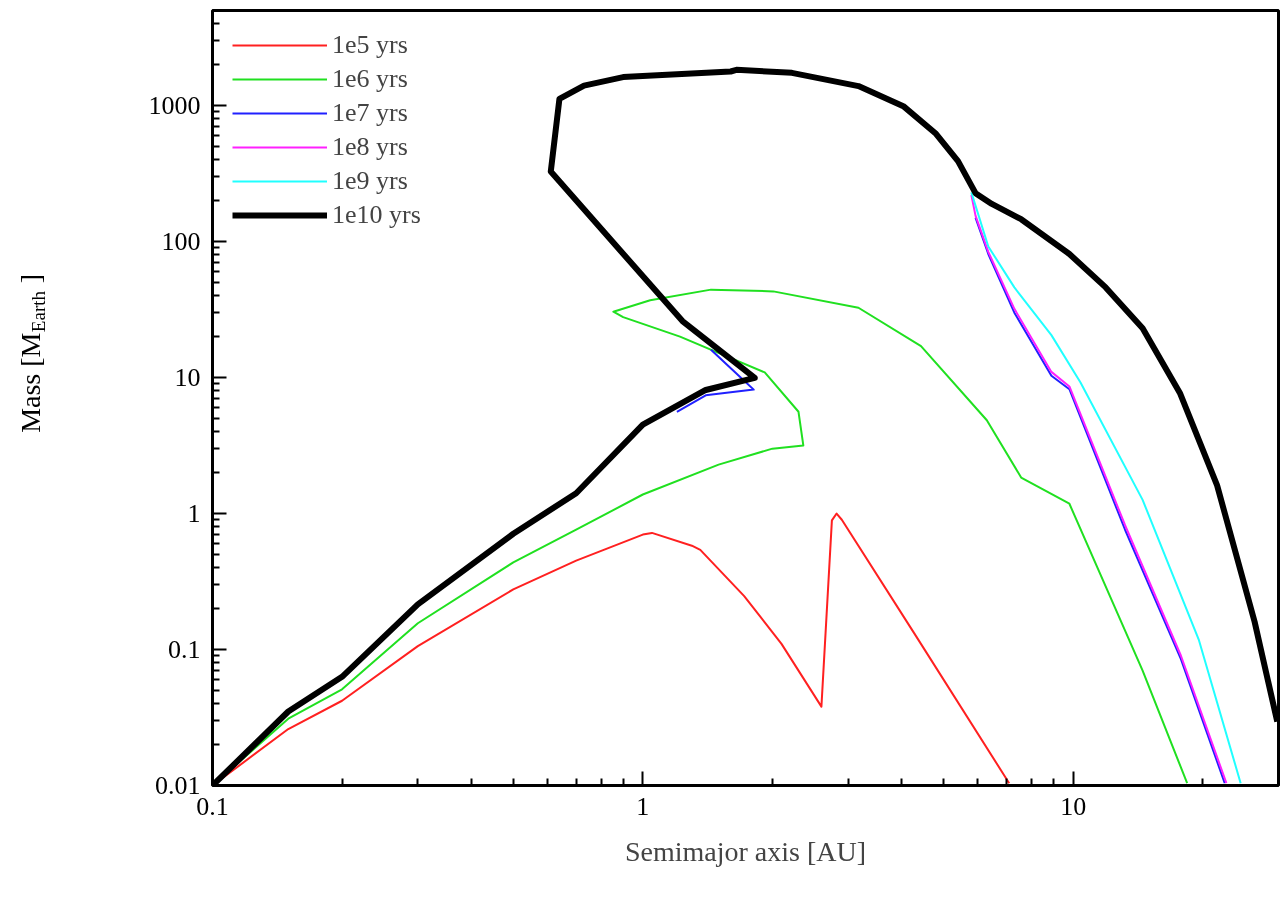 The image size is (1281, 905). I want to click on legend-label: 1e9 yrs, so click(370, 181).